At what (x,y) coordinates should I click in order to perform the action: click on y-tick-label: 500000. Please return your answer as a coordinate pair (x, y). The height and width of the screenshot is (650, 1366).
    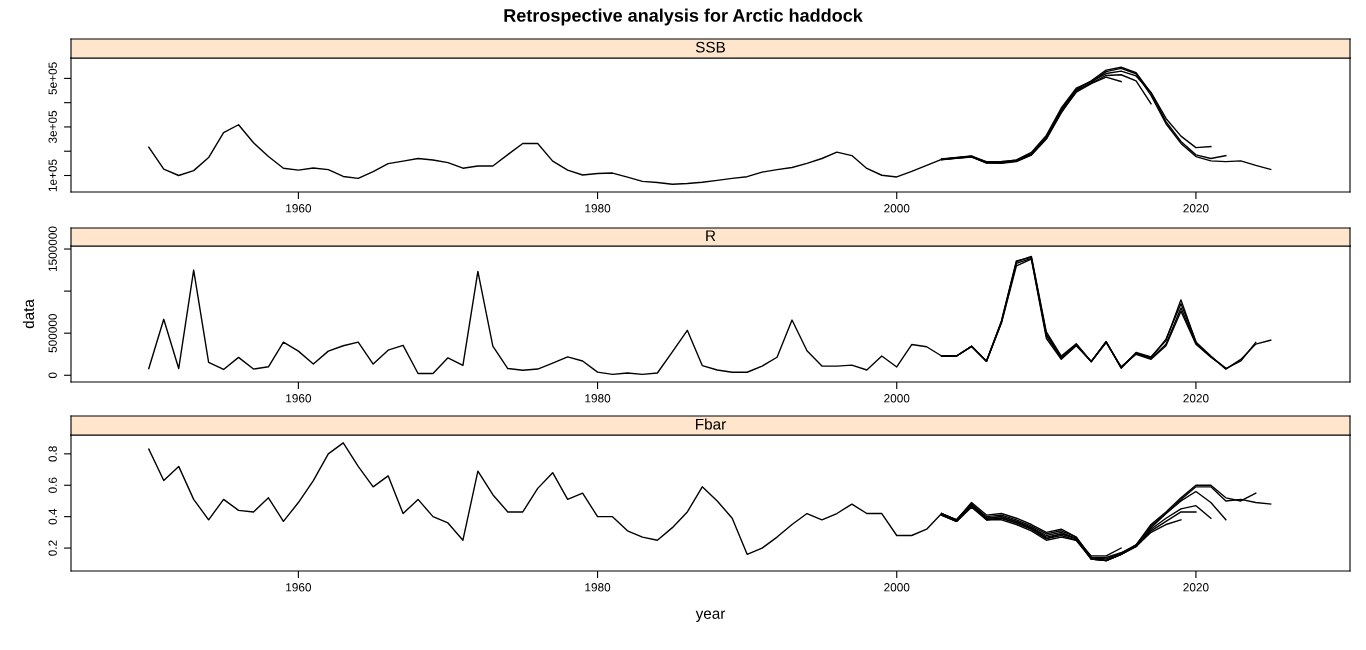
    Looking at the image, I should click on (52, 333).